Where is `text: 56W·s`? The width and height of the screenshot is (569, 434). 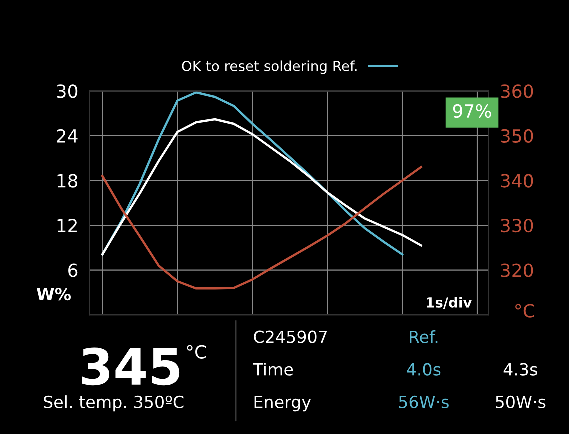 text: 56W·s is located at coordinates (424, 402).